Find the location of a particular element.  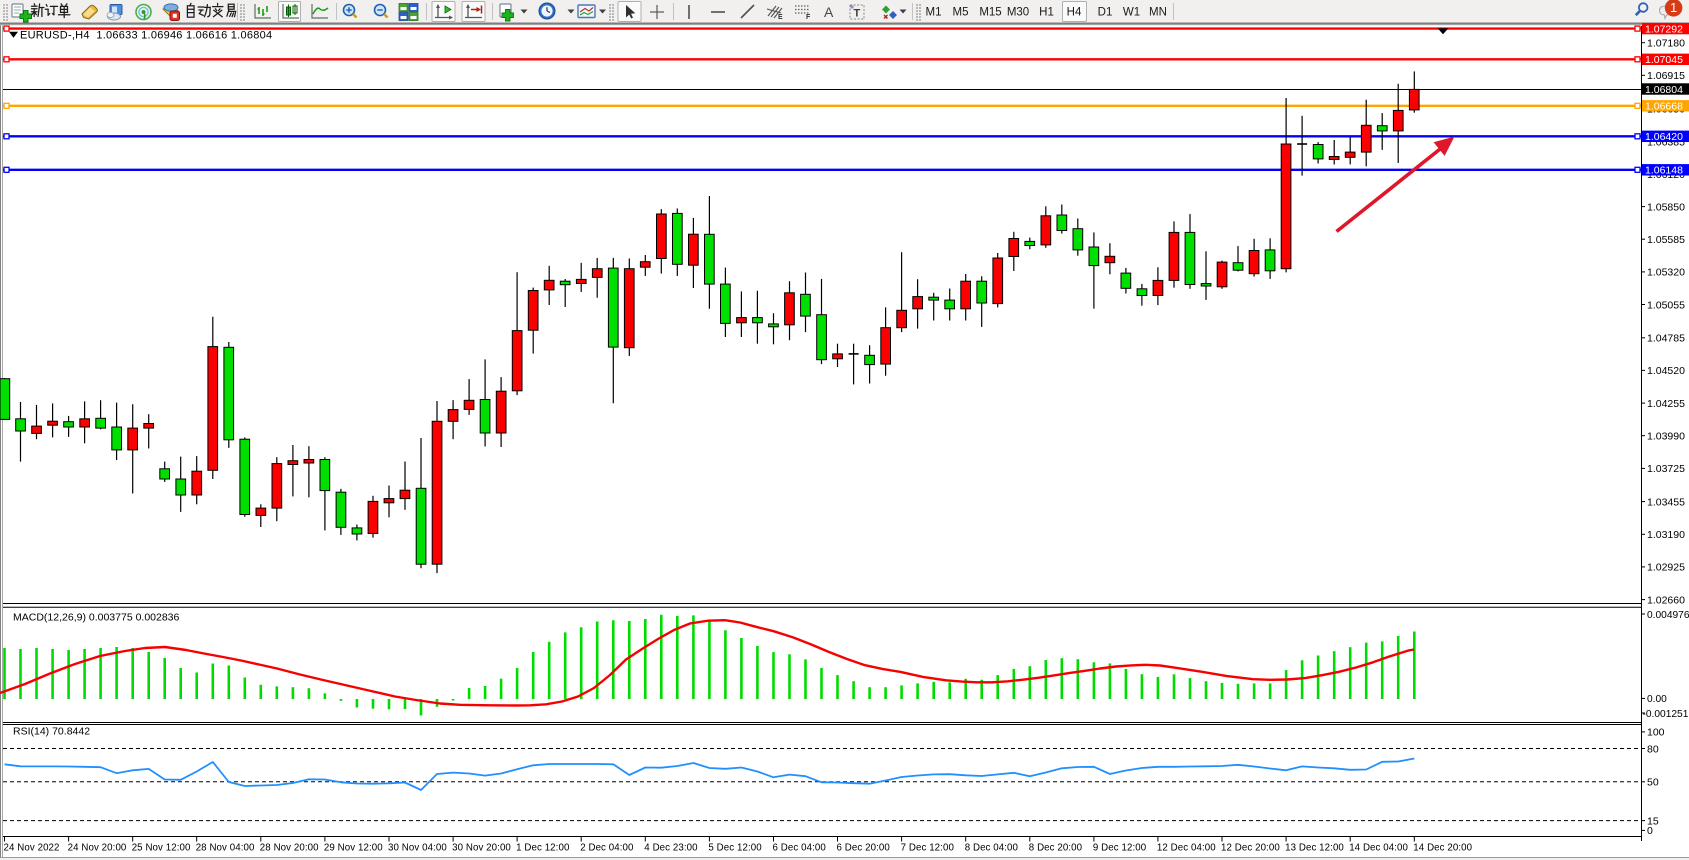

svg-text: 8 Dec 20:00 is located at coordinates (1056, 848).